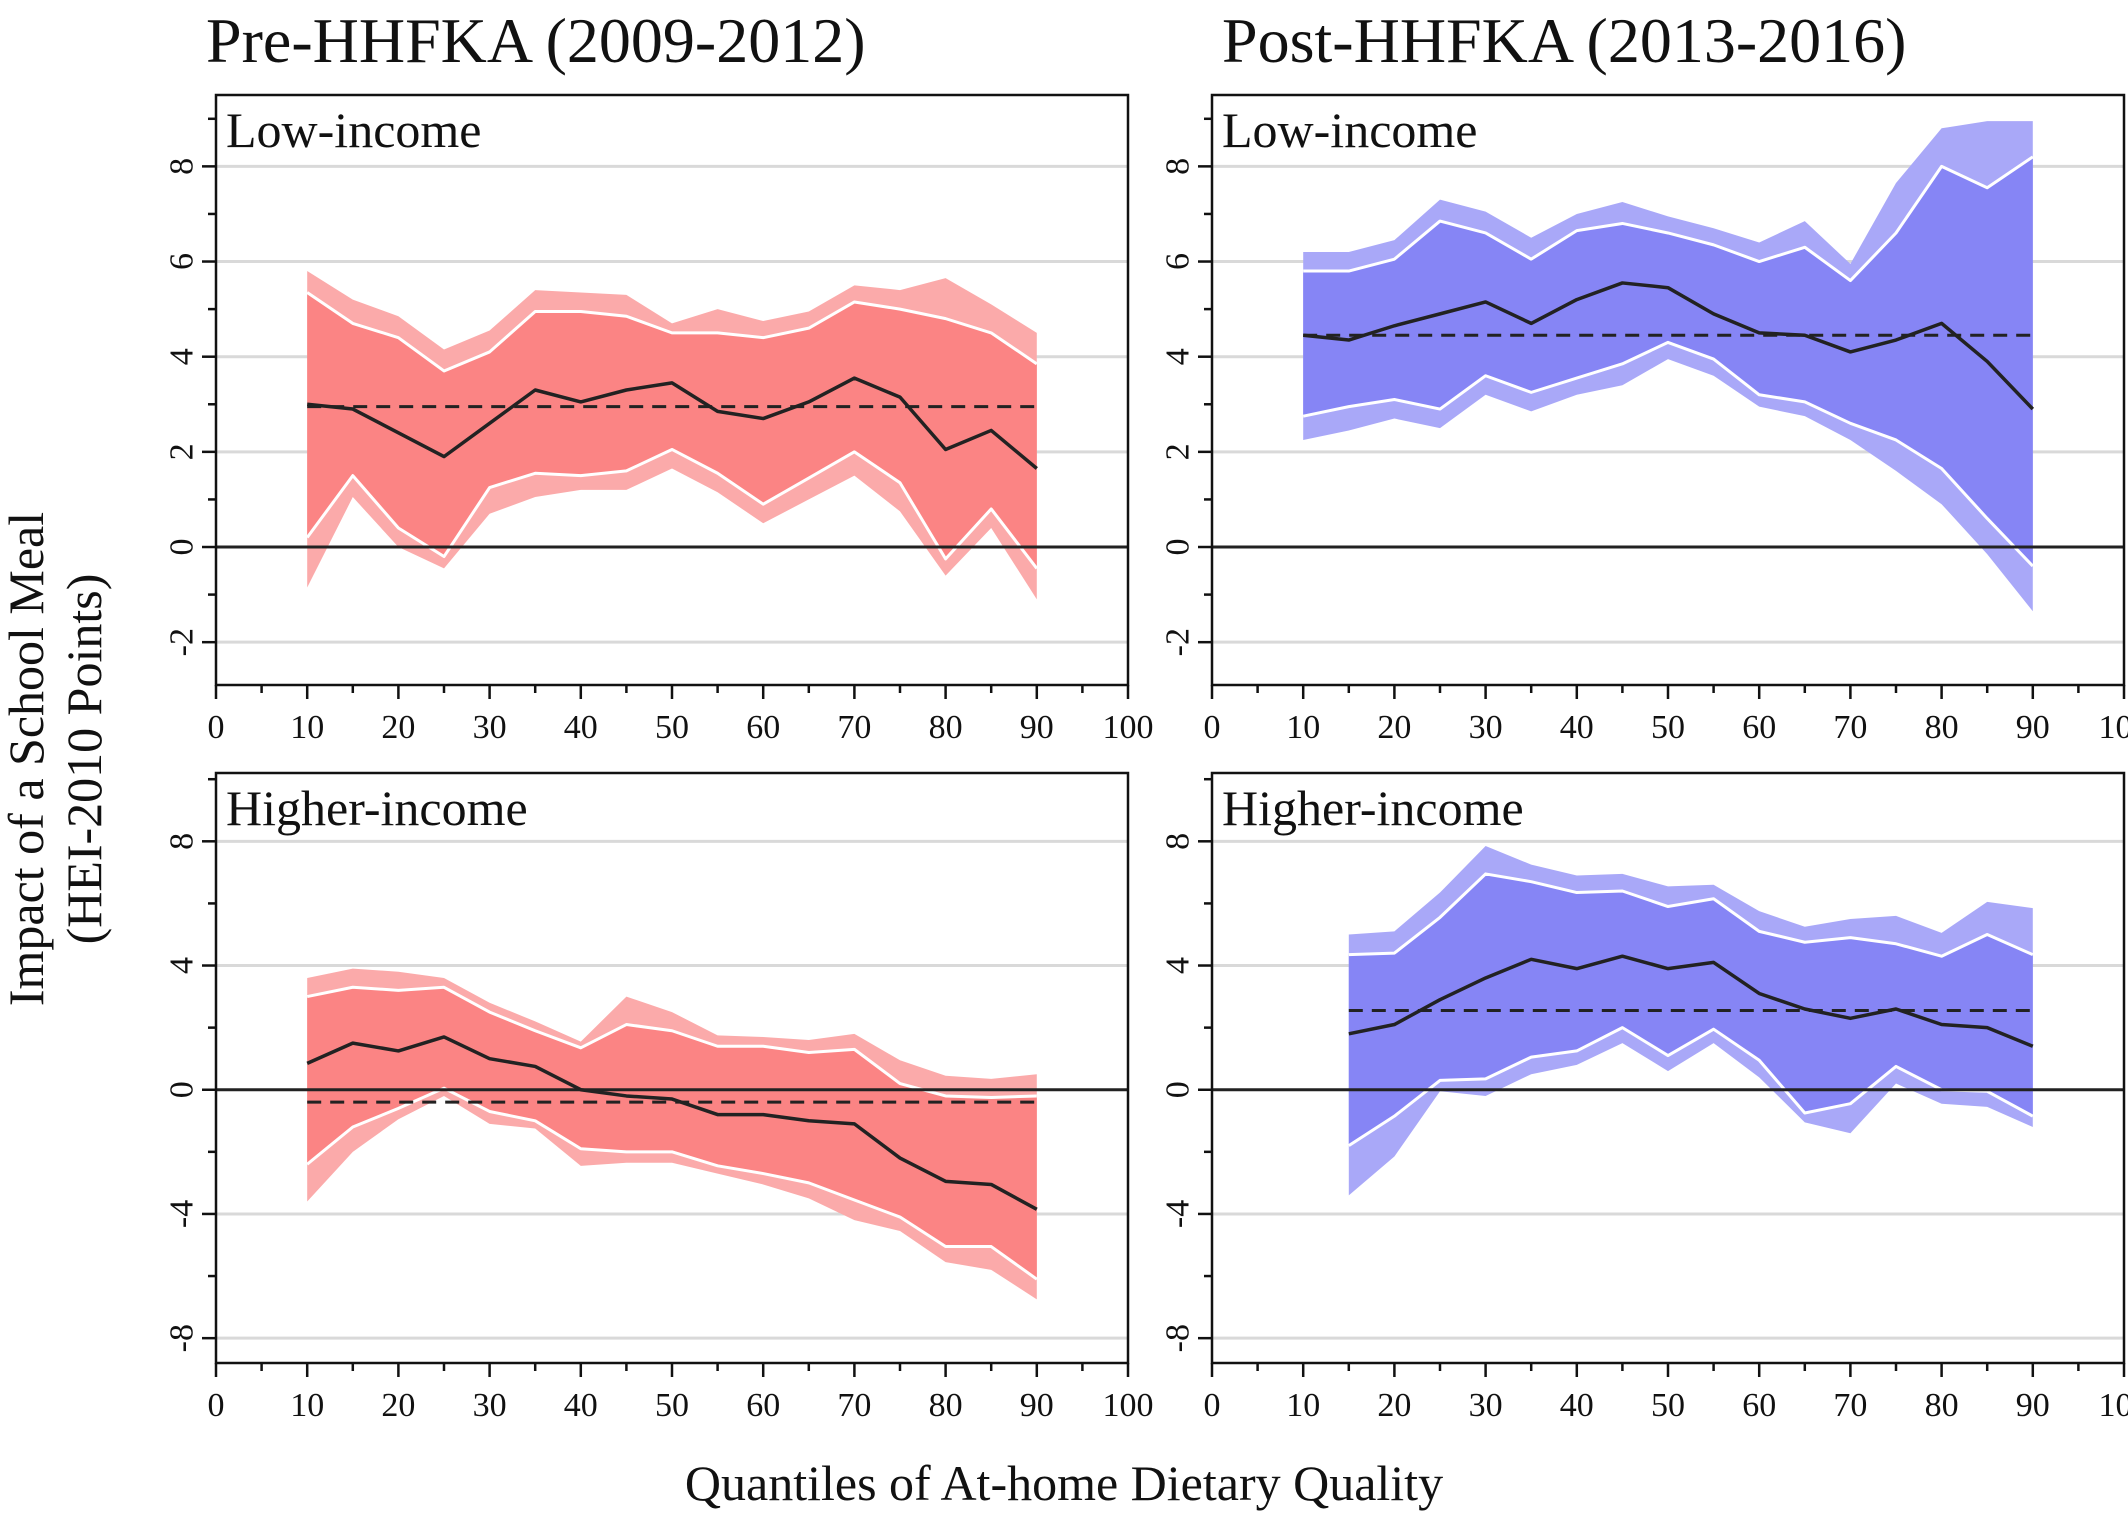  What do you see at coordinates (27, 758) in the screenshot?
I see `y-axis-label-line-1: Impact of a School Meal` at bounding box center [27, 758].